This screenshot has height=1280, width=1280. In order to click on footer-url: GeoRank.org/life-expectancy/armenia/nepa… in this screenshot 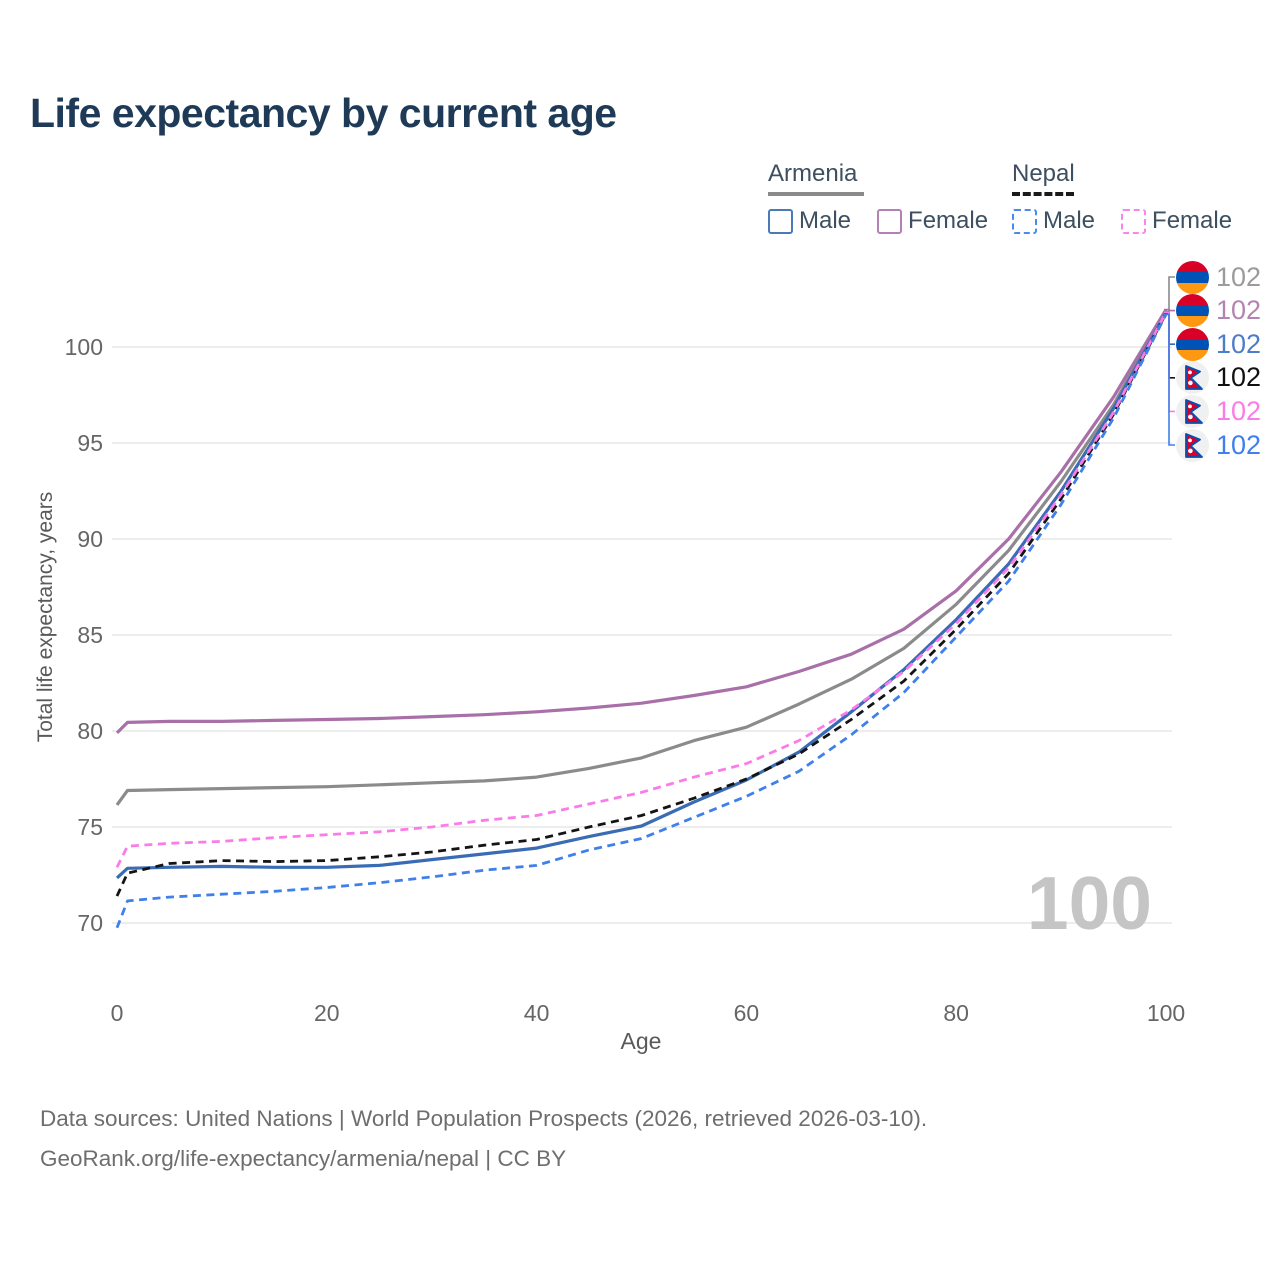, I will do `click(303, 1158)`.